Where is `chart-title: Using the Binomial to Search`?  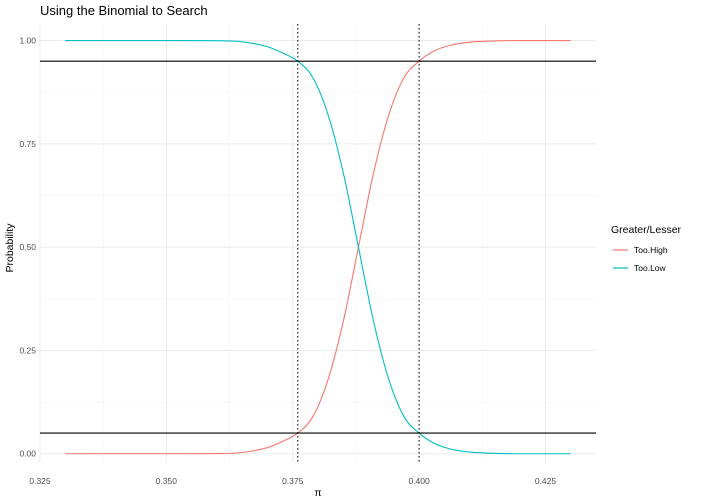 chart-title: Using the Binomial to Search is located at coordinates (124, 10).